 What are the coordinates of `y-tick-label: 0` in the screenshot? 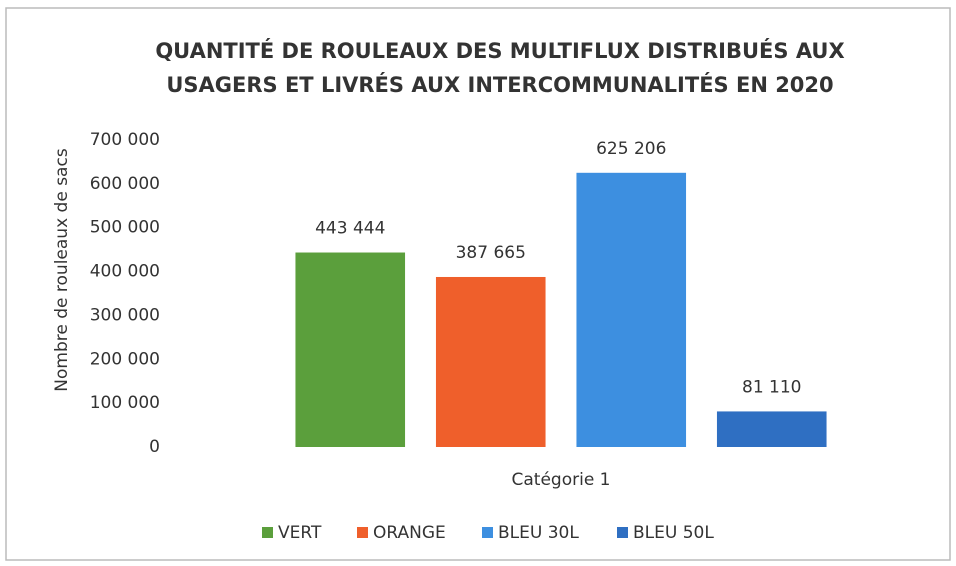 It's located at (154, 447).